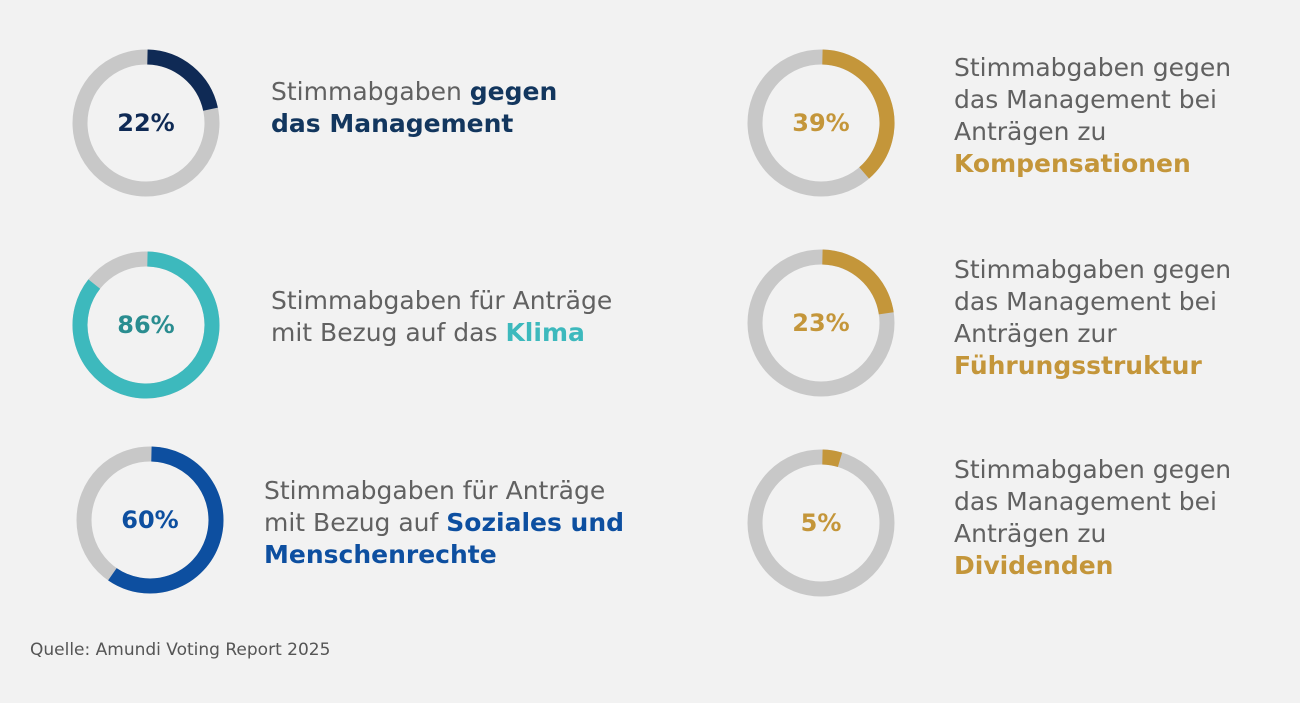  I want to click on donut-label-management: Stimmabgaben gegen das Management, so click(414, 108).